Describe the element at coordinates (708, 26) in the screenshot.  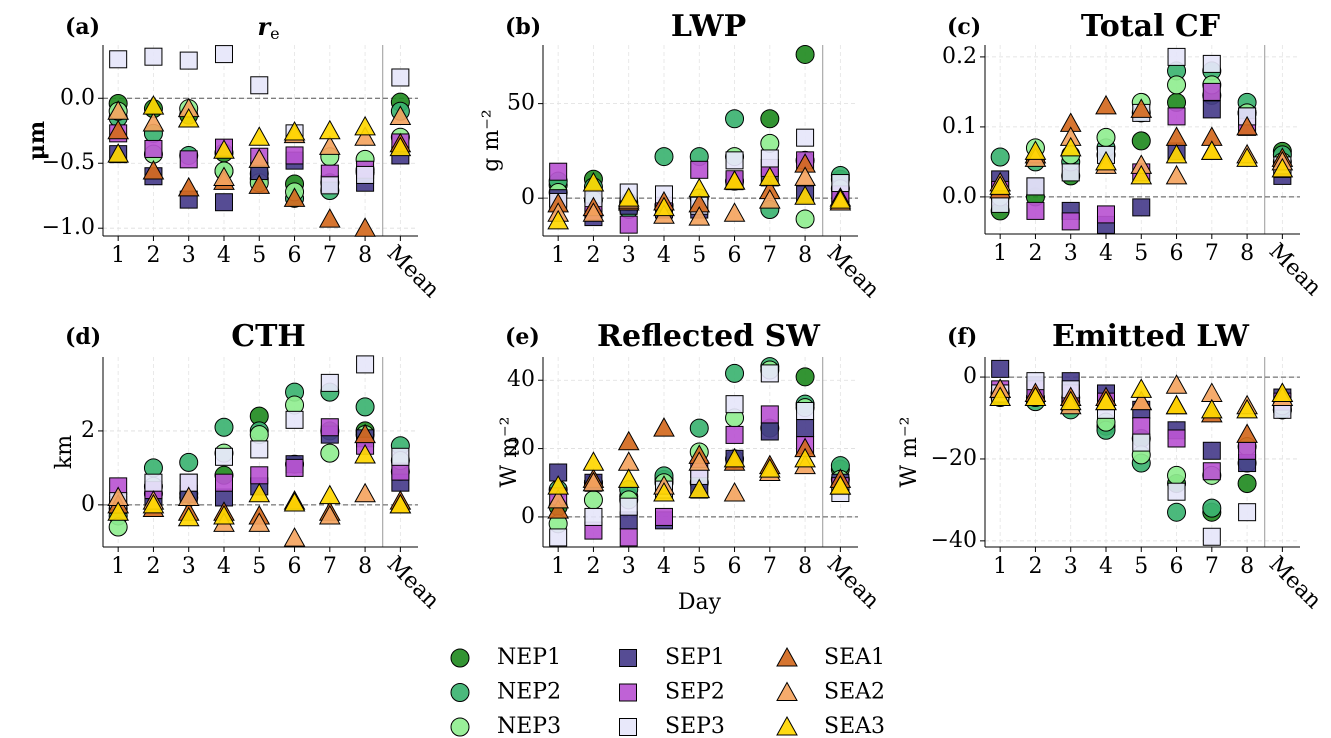
I see `title-main: LWP` at that location.